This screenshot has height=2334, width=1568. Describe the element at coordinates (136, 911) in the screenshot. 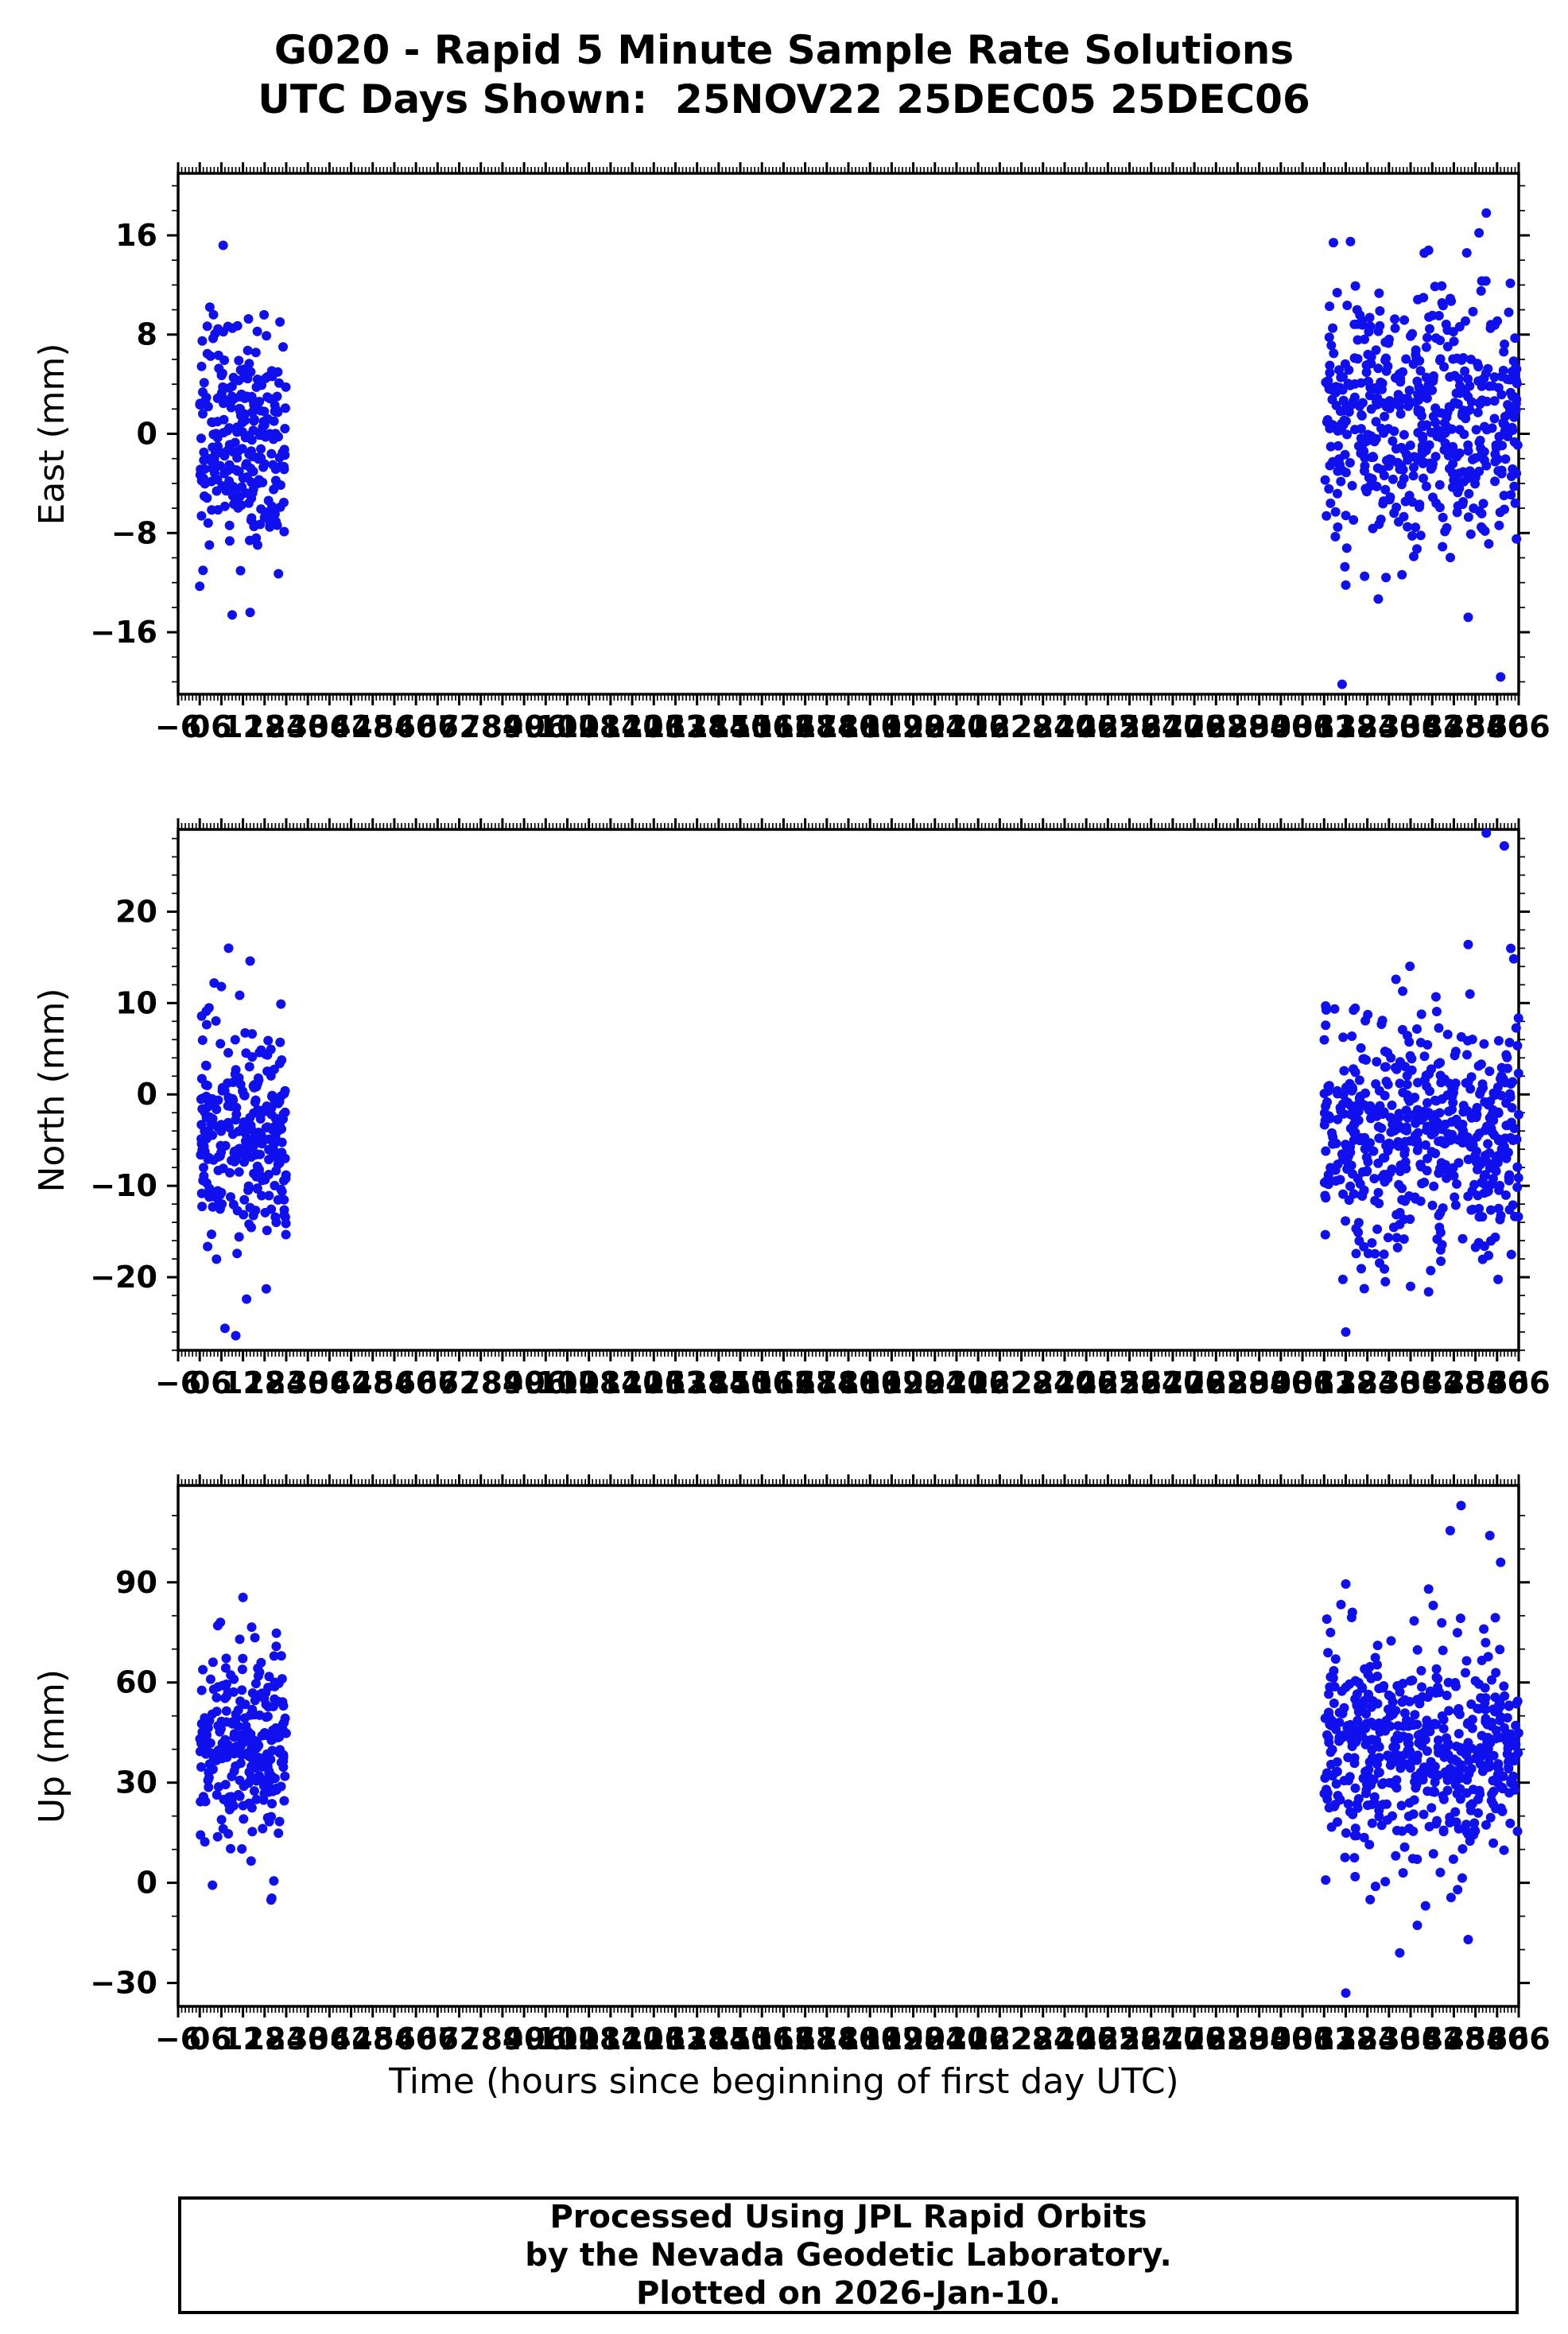

I see `svg-text: 20` at that location.